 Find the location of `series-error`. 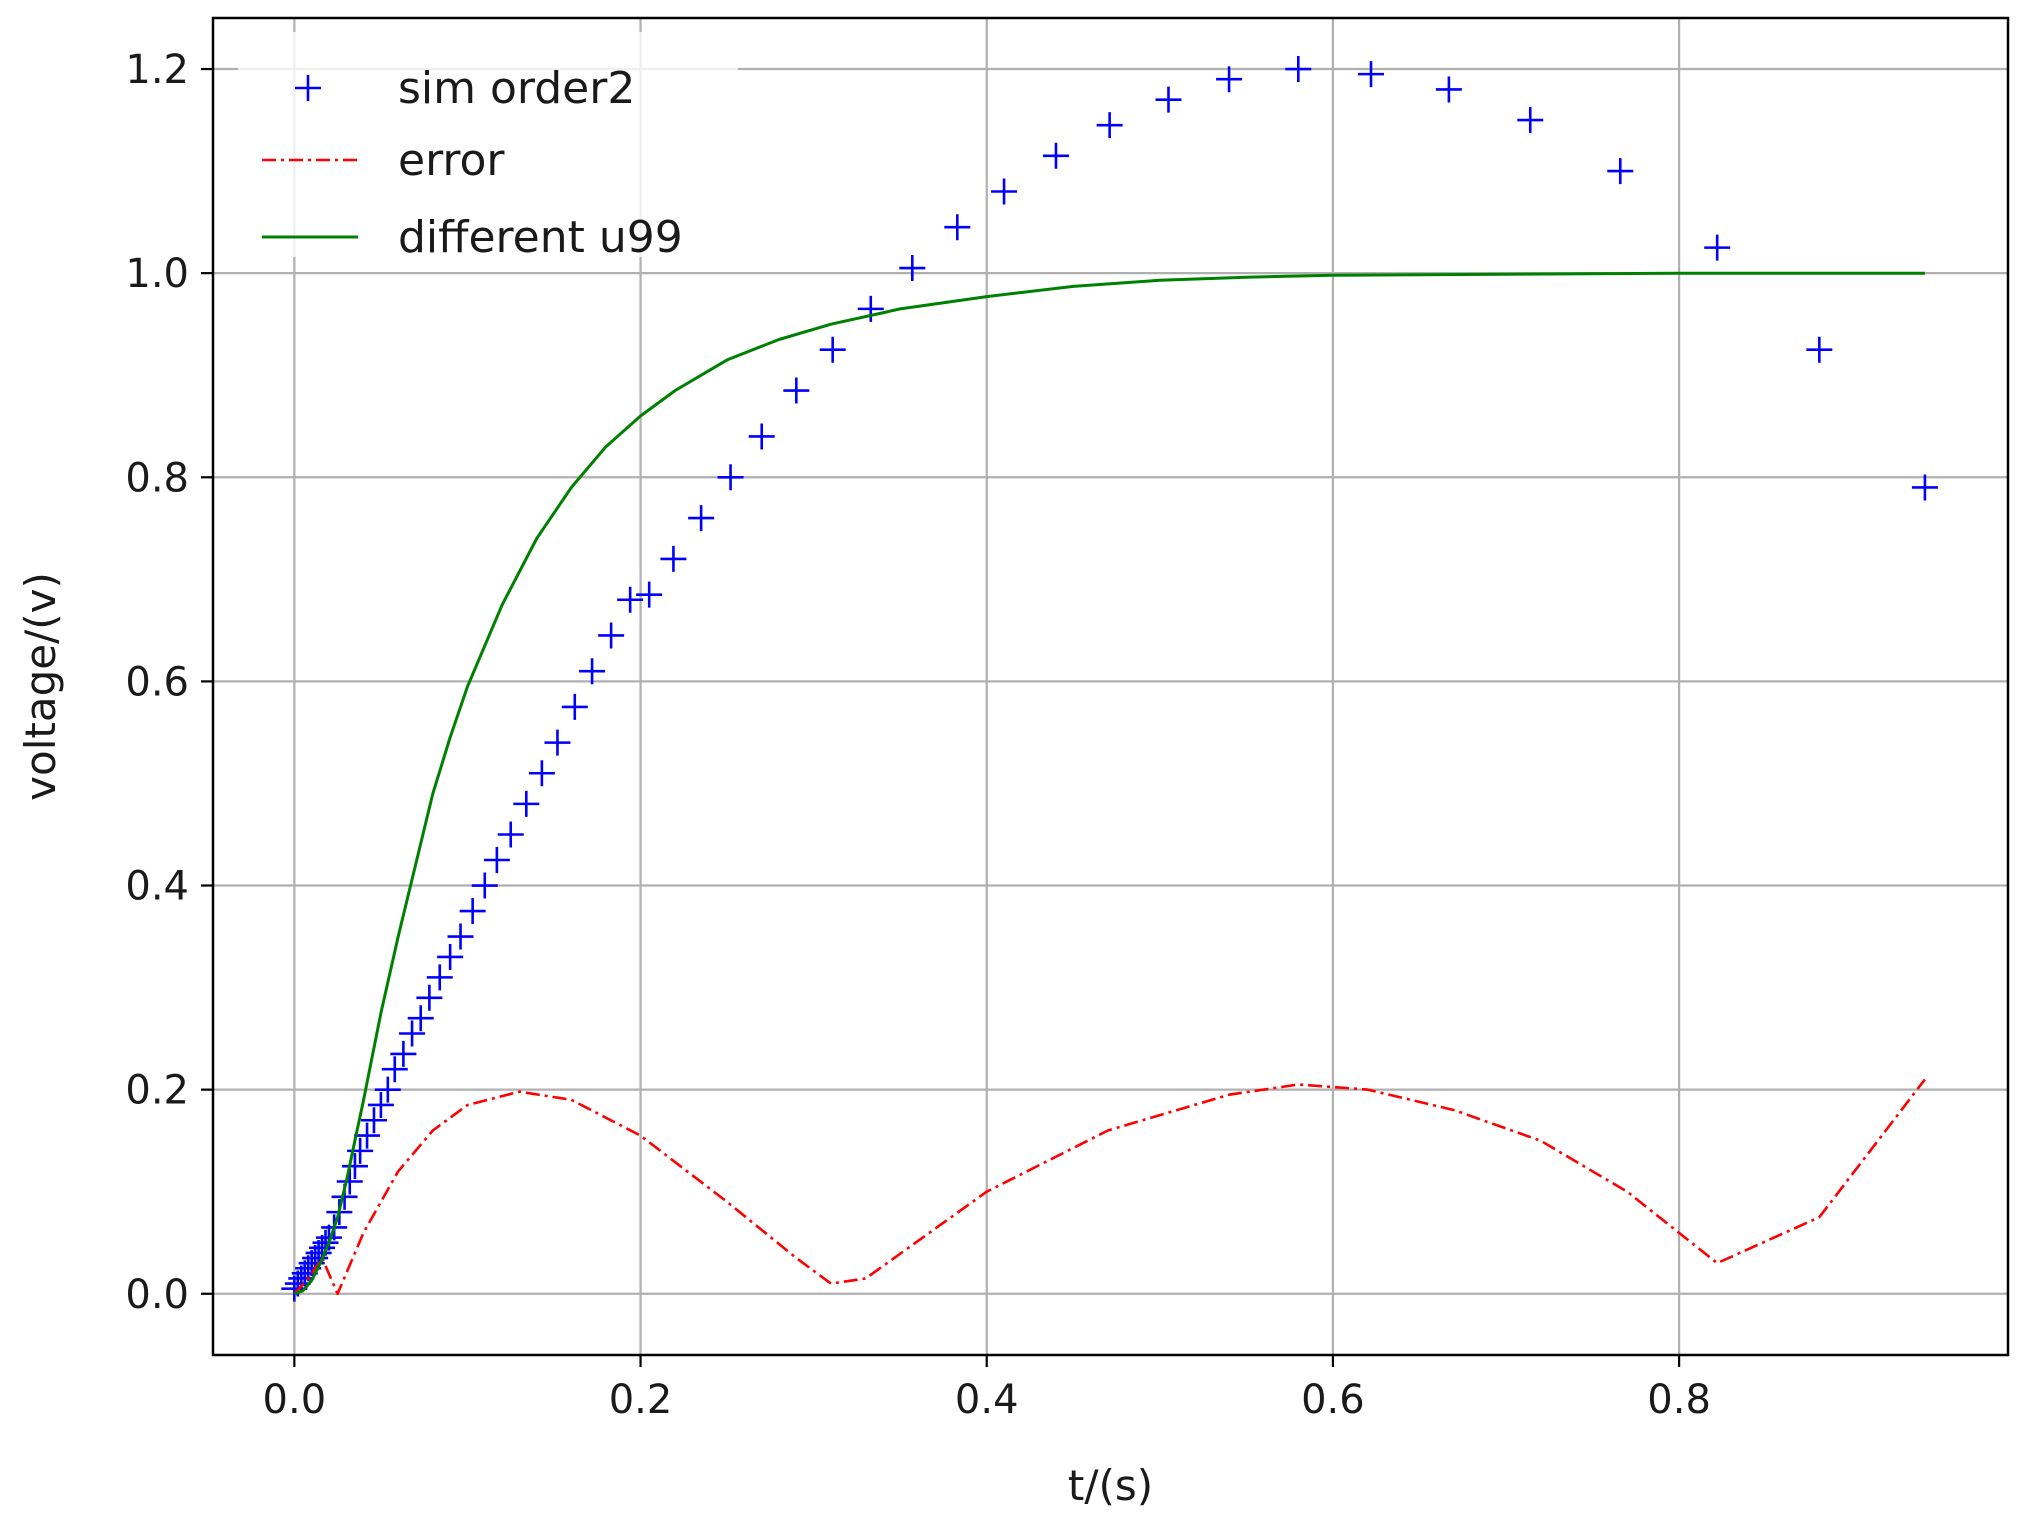

series-error is located at coordinates (1109, 1187).